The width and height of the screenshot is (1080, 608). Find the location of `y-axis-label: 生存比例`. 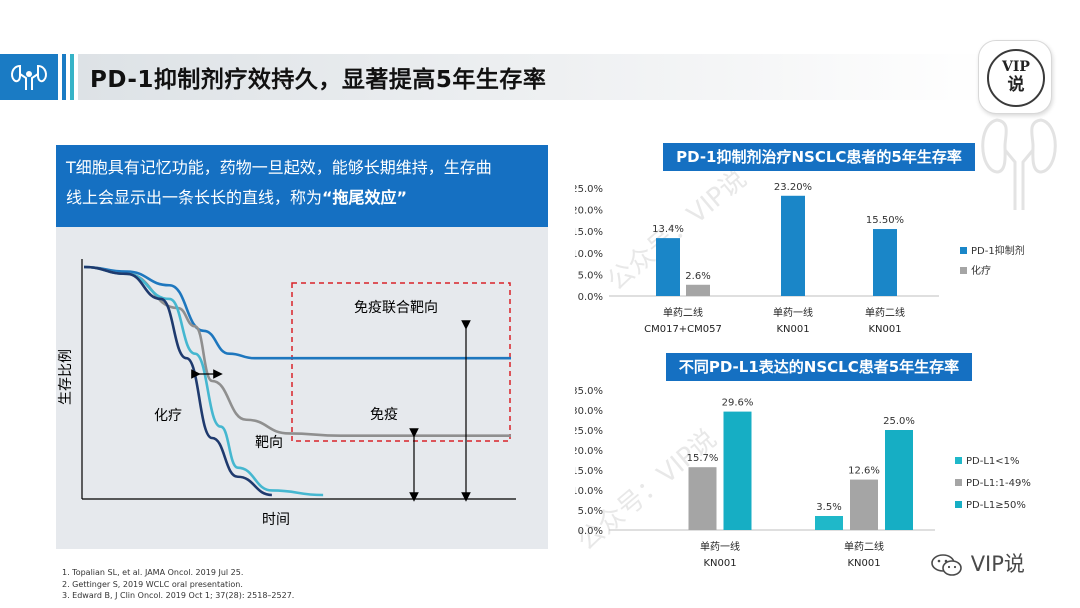

y-axis-label: 生存比例 is located at coordinates (66, 377).